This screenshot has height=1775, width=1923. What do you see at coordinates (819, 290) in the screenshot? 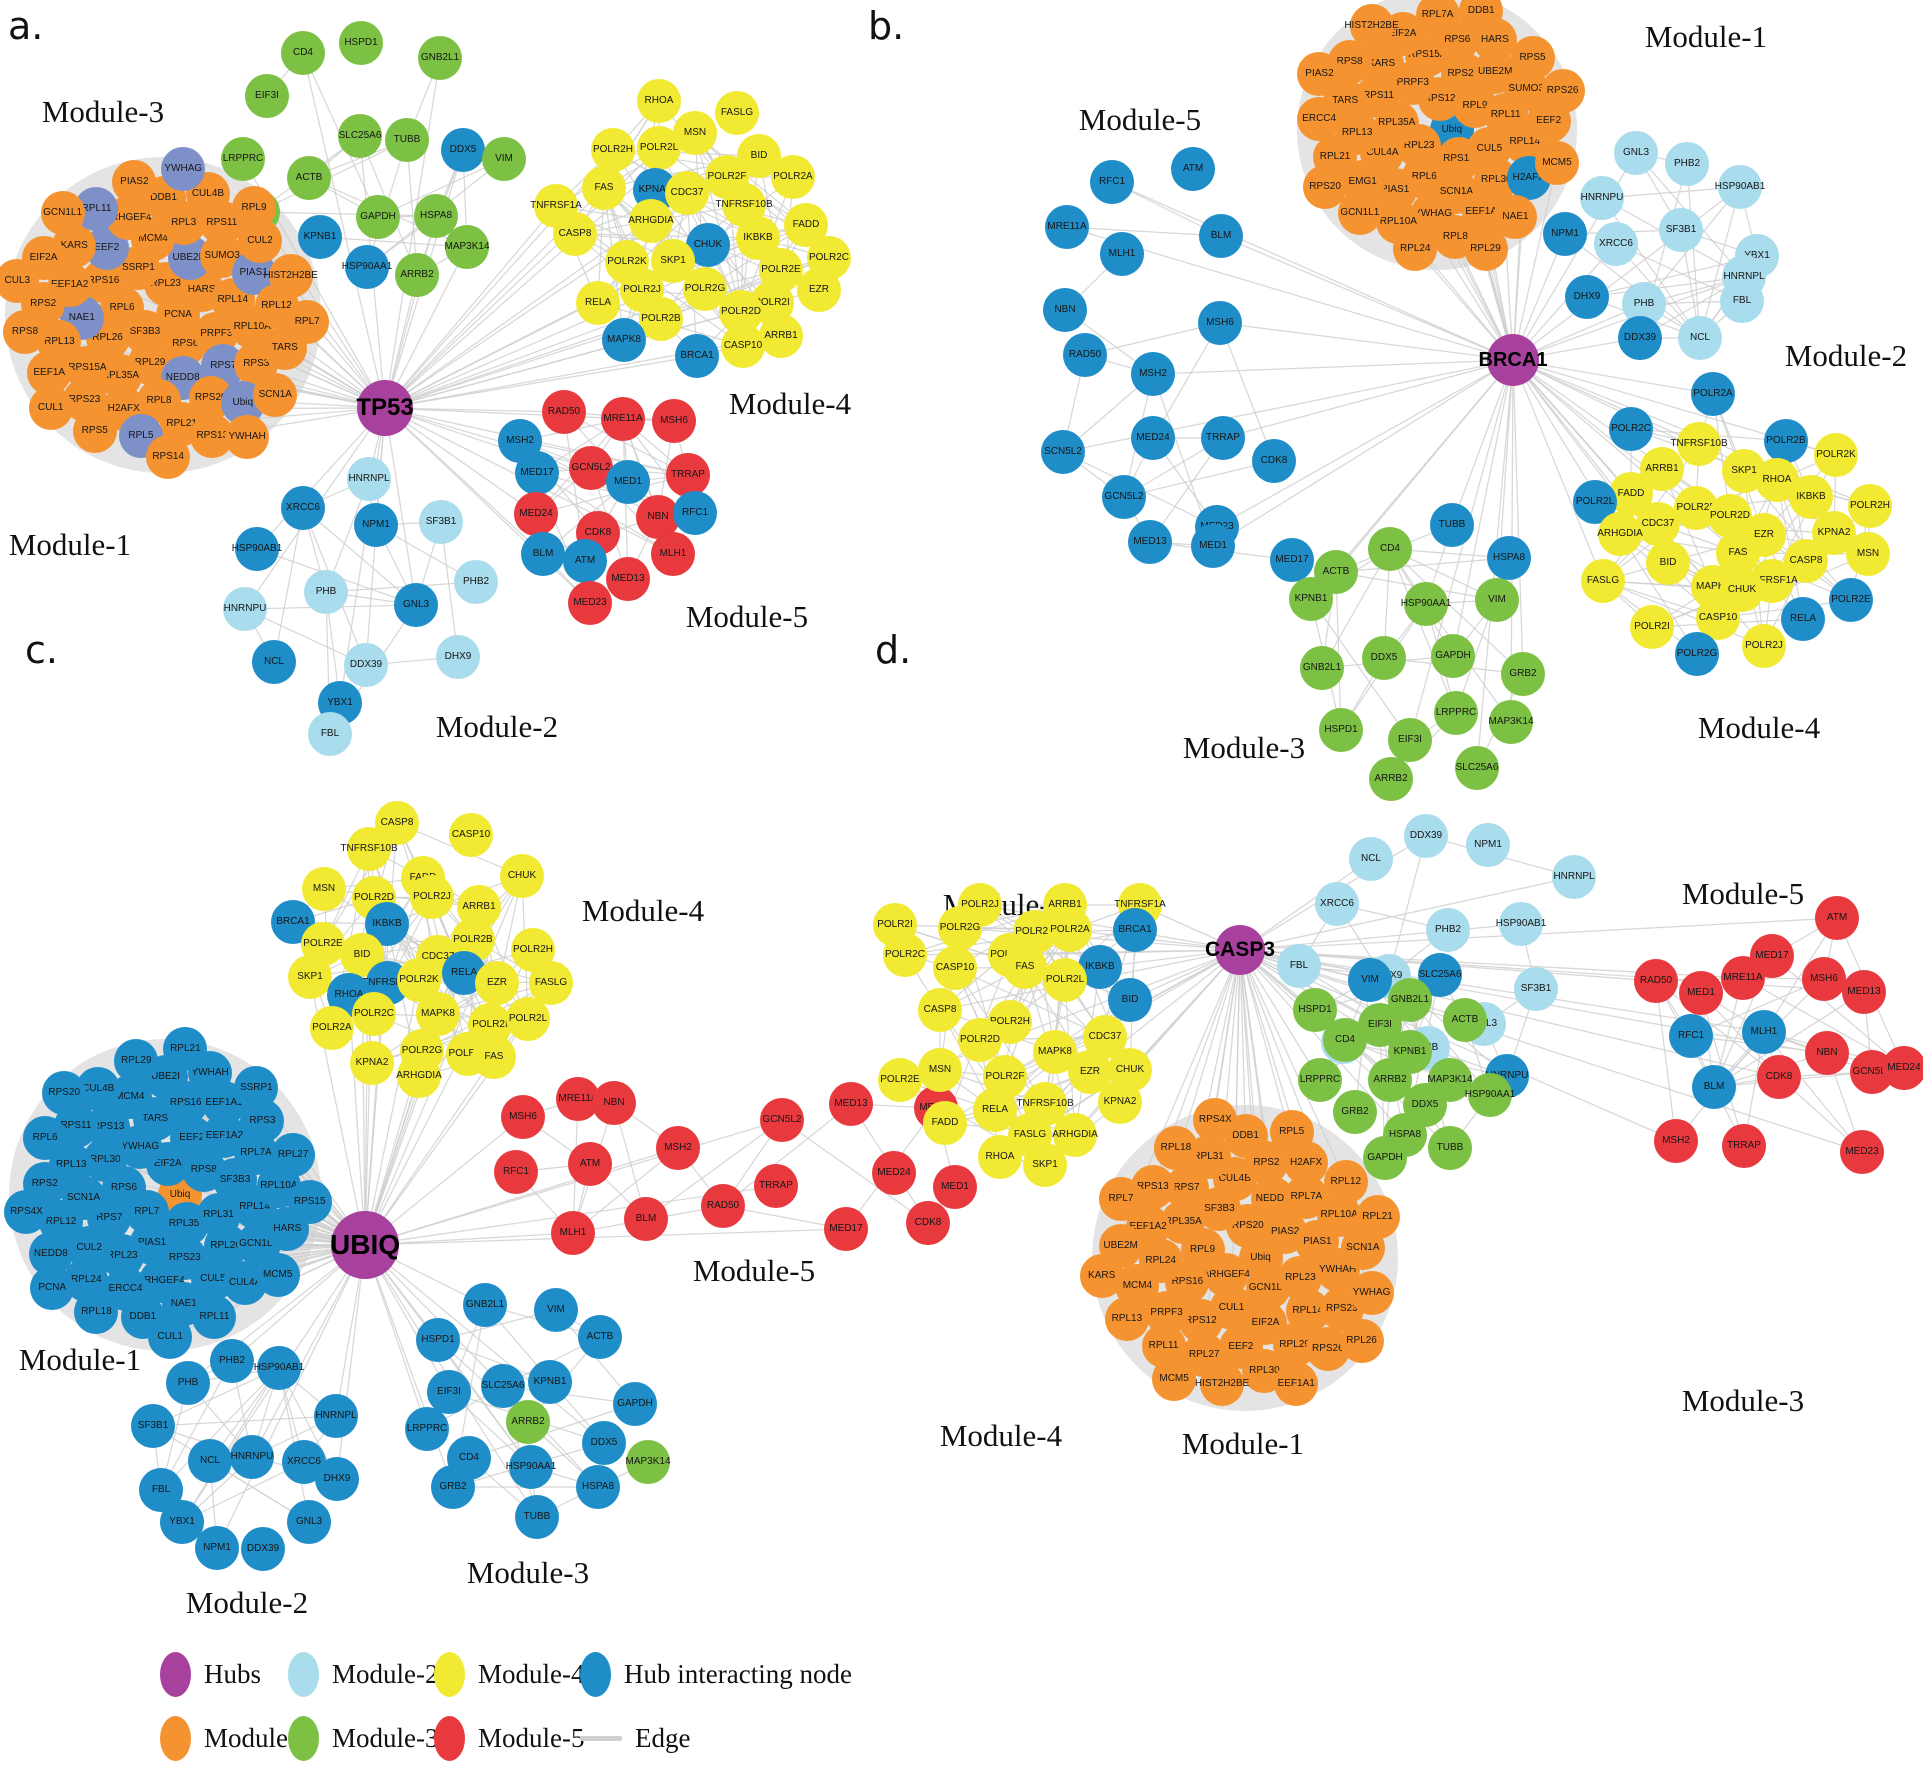
I see `node-ezr: EZR` at bounding box center [819, 290].